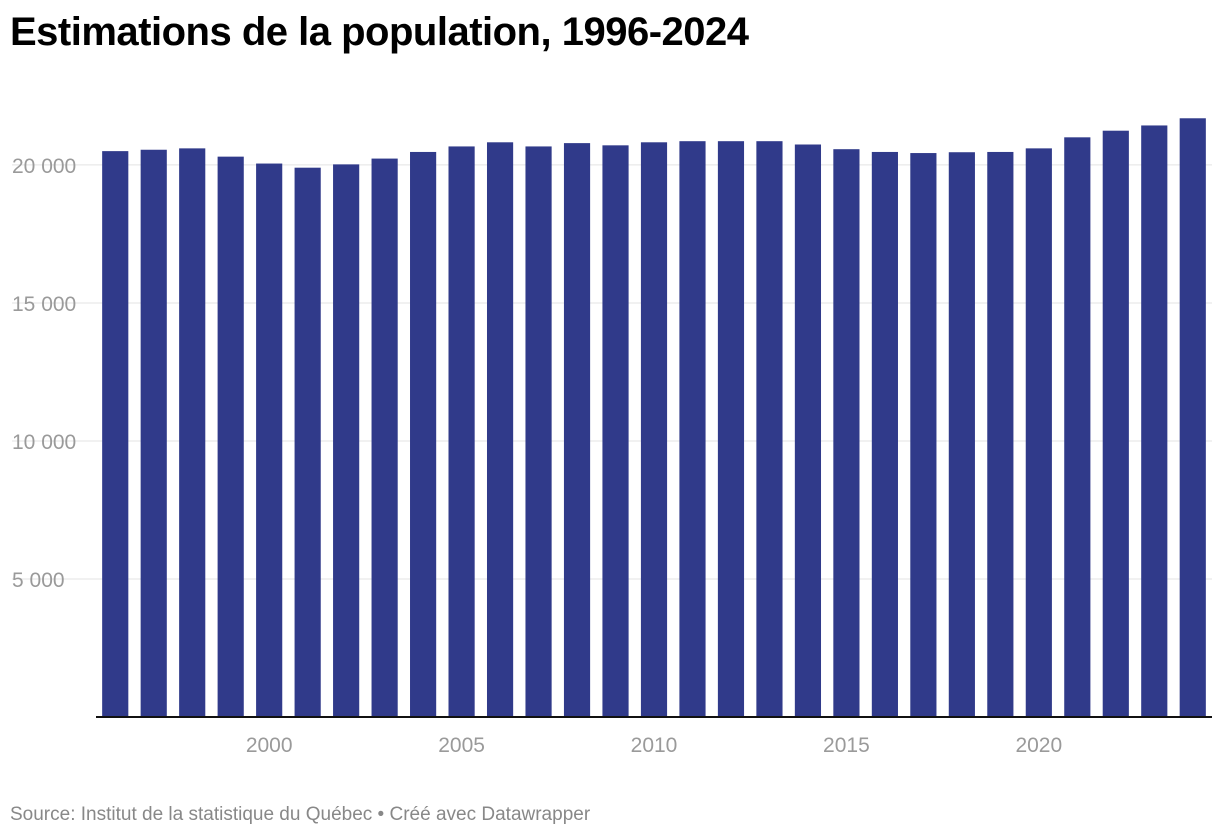  Describe the element at coordinates (490, 814) in the screenshot. I see `credit-link: Créé avec Datawrapper` at that location.